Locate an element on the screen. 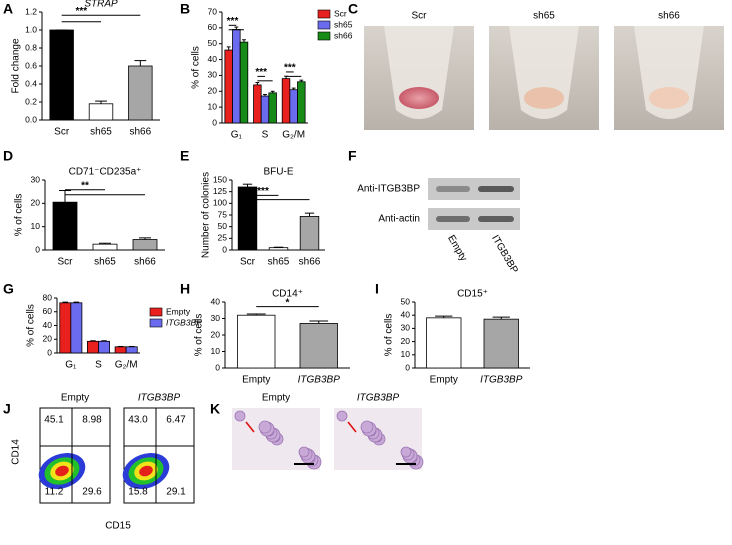  x-tick-label: sh66 is located at coordinates (140, 132).